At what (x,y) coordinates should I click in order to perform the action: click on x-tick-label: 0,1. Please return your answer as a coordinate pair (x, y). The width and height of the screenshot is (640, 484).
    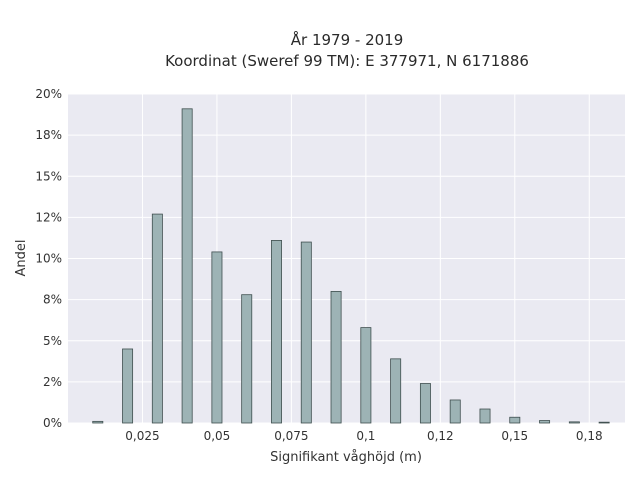
    Looking at the image, I should click on (365, 436).